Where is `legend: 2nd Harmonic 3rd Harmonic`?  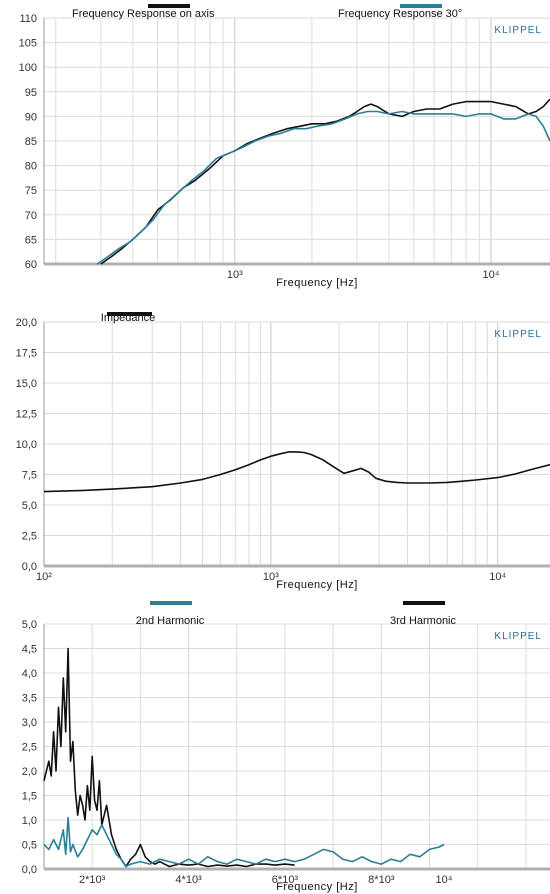
legend: 2nd Harmonic 3rd Harmonic is located at coordinates (296, 614).